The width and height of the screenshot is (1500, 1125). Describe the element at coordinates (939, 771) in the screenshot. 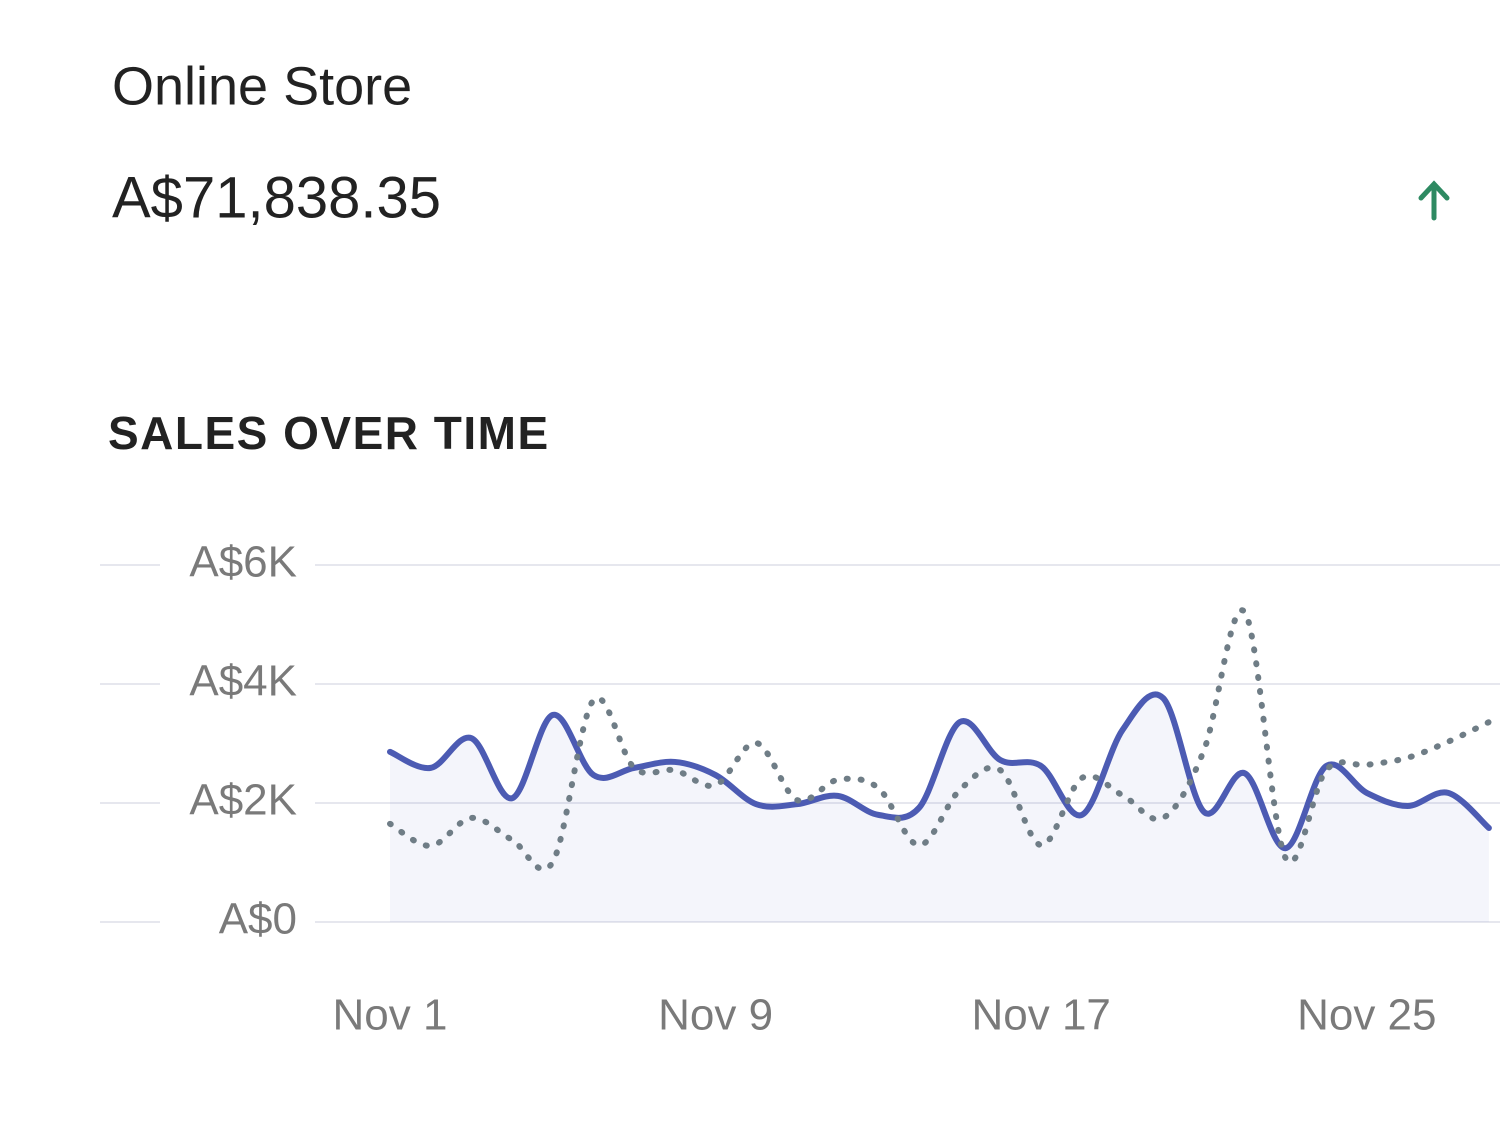

I see `line` at that location.